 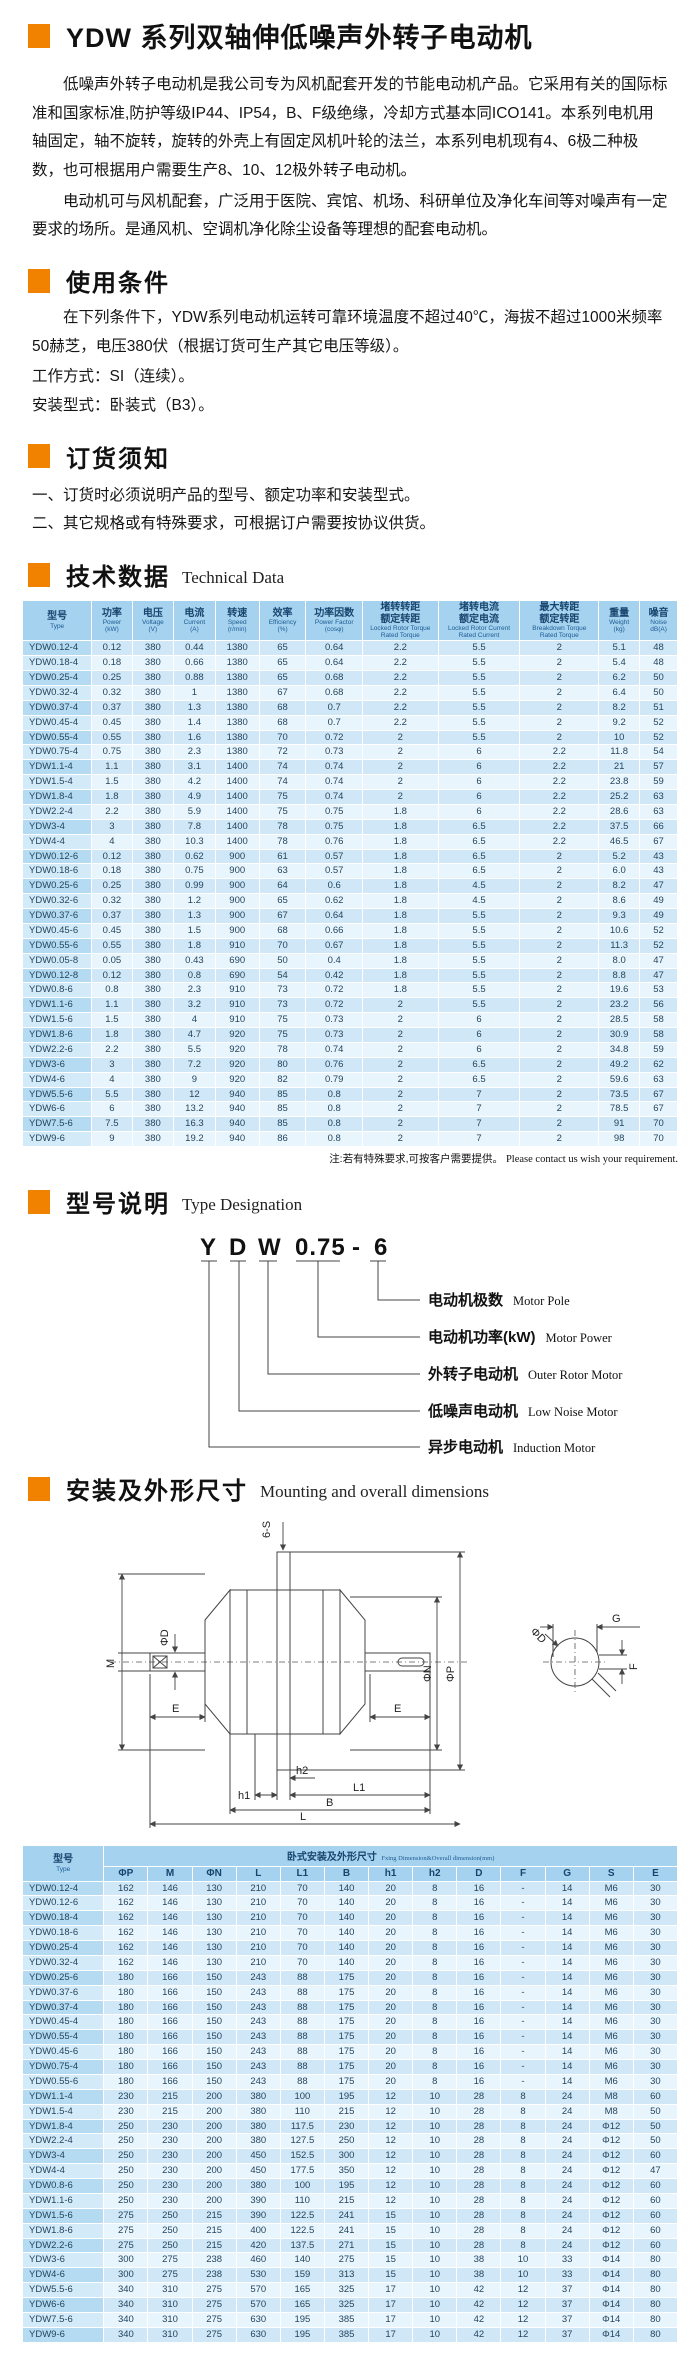 I want to click on value-cell: 350, so click(x=346, y=2171).